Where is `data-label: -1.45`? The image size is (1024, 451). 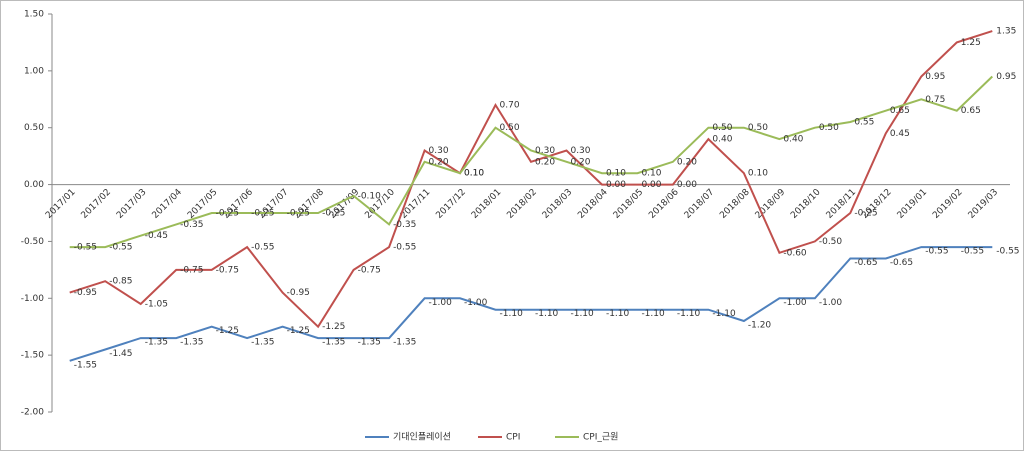
data-label: -1.45 is located at coordinates (120, 354).